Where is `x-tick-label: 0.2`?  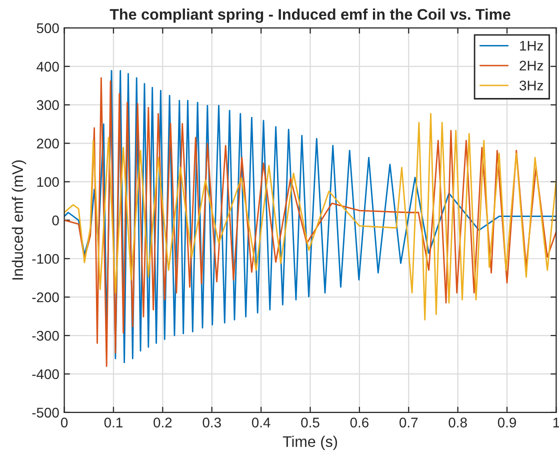
x-tick-label: 0.2 is located at coordinates (163, 423).